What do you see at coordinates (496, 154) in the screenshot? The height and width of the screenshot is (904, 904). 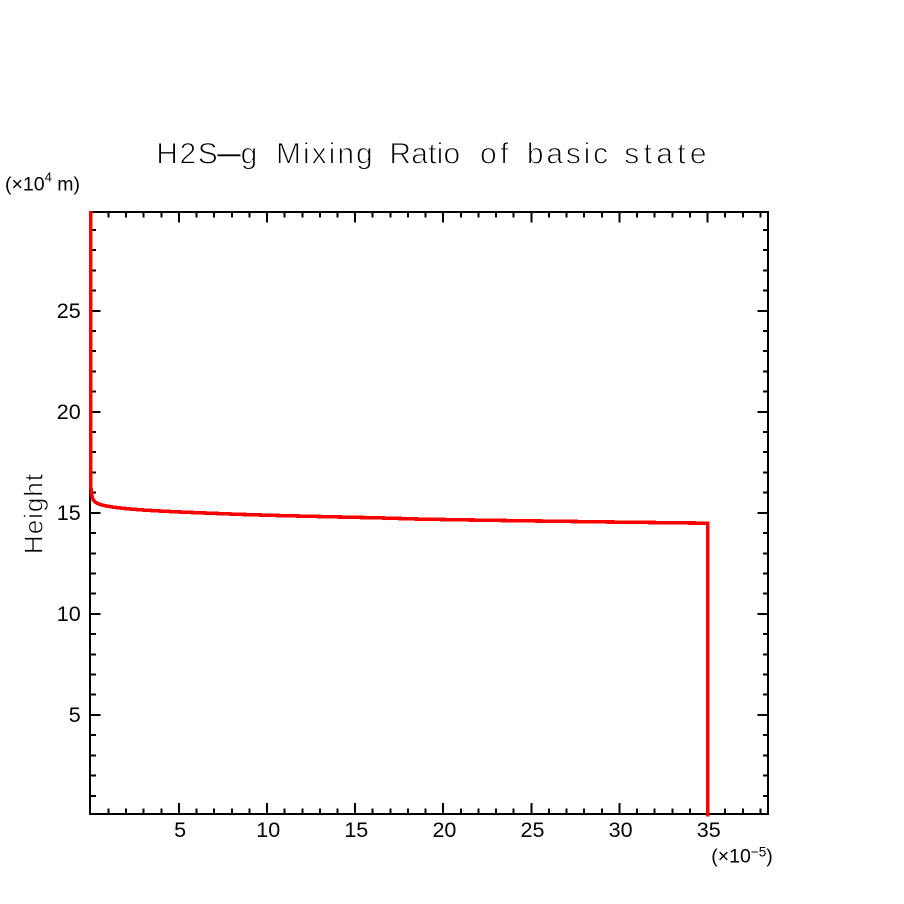 I see `svg-text: of` at bounding box center [496, 154].